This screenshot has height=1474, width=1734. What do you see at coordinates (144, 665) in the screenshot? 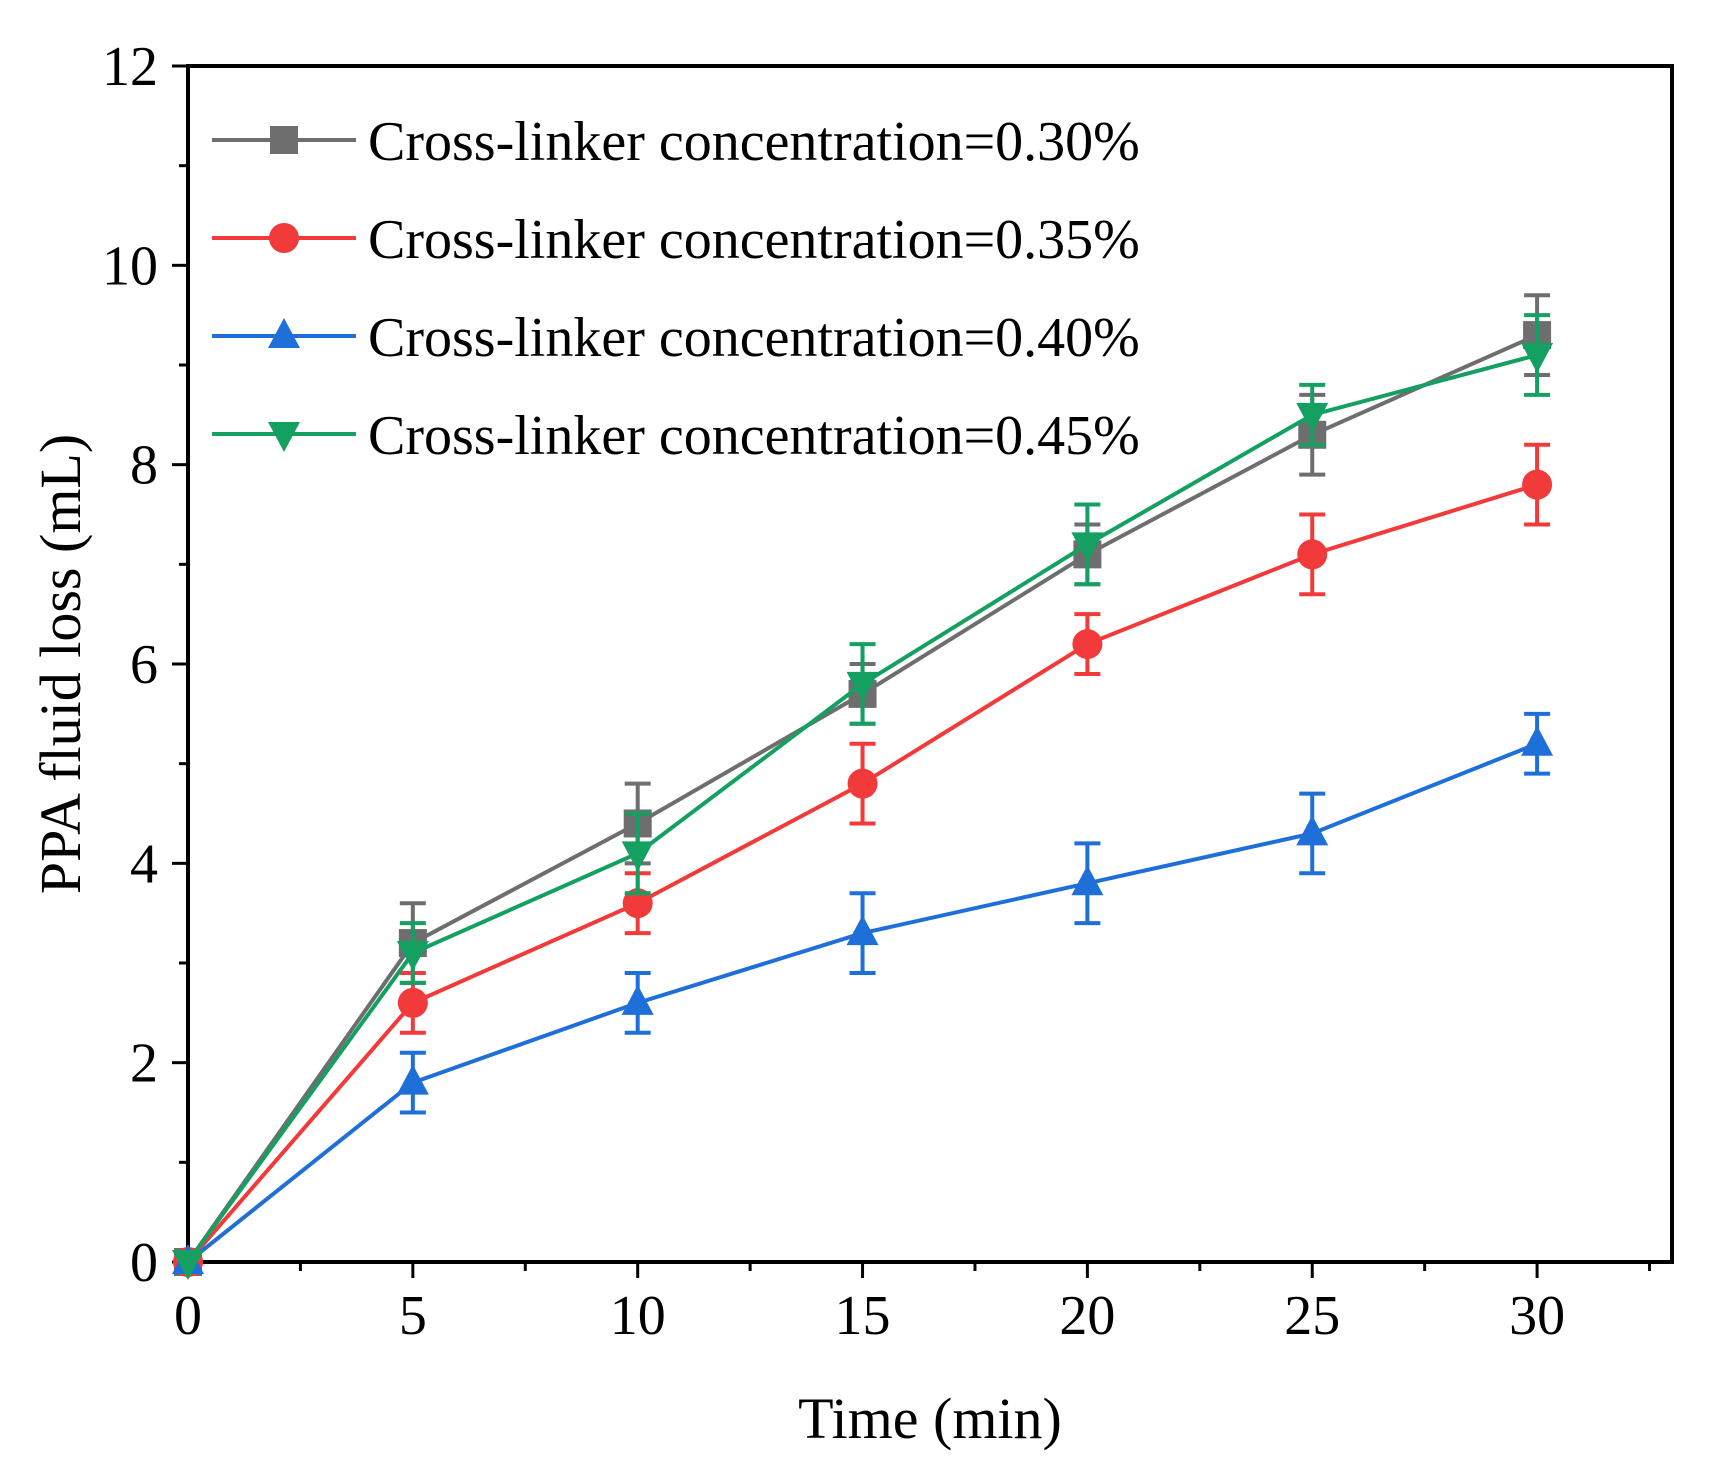
I see `y-tick-label: 6` at bounding box center [144, 665].